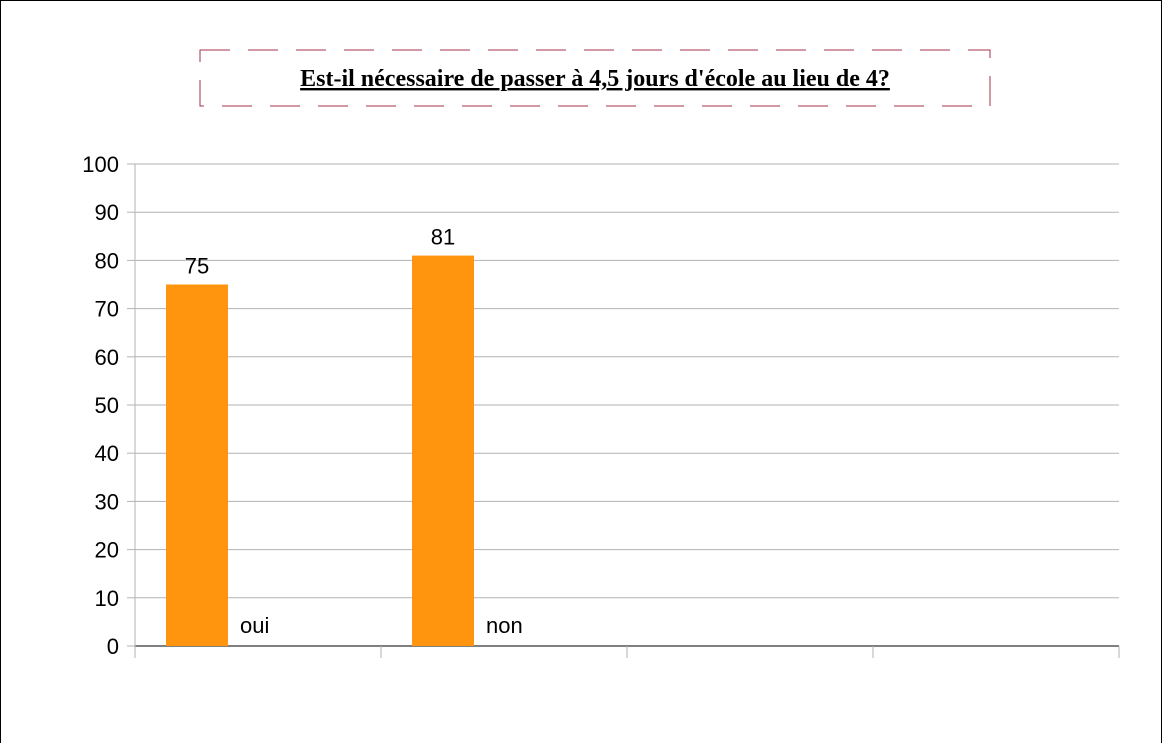 This screenshot has width=1162, height=743. Describe the element at coordinates (107, 260) in the screenshot. I see `y-tick-label: 80` at that location.